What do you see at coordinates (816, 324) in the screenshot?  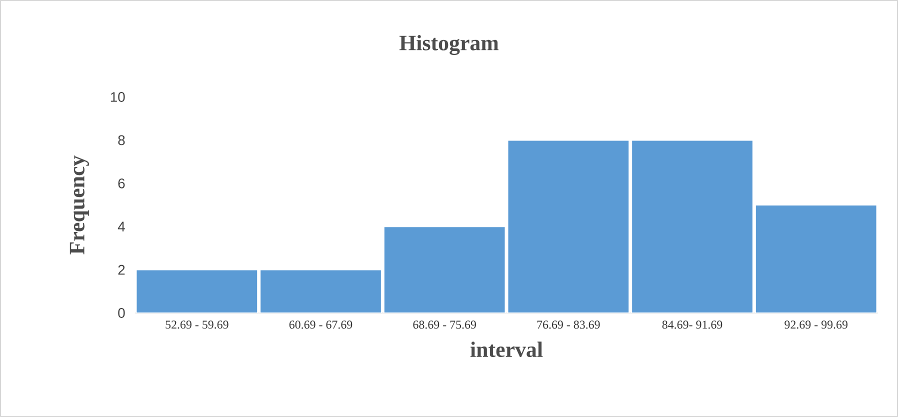 I see `x-tick-label: 92.69 - 99.69` at bounding box center [816, 324].